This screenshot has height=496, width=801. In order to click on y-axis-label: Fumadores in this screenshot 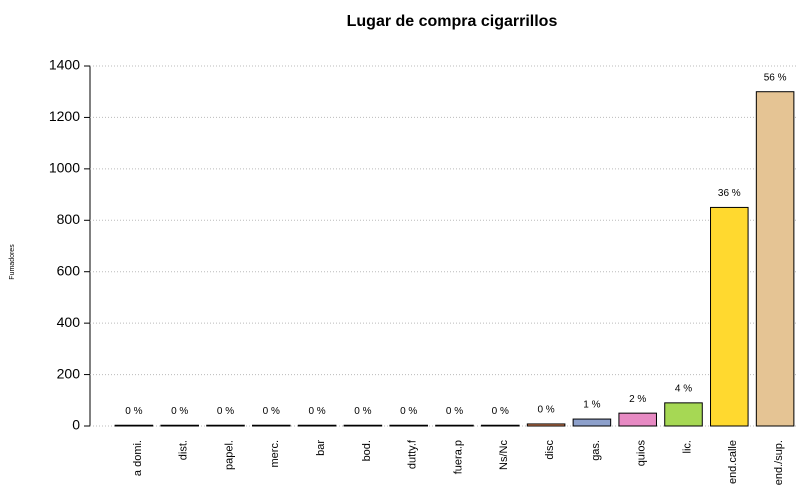, I will do `click(12, 262)`.